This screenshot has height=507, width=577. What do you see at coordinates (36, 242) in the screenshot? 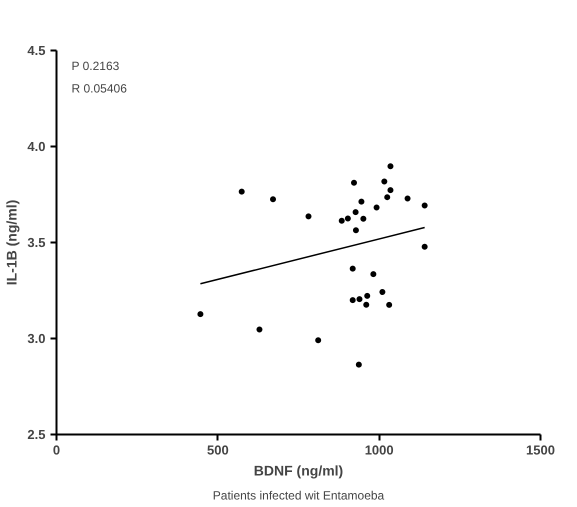
I see `y-tick-label: 3.5` at bounding box center [36, 242].